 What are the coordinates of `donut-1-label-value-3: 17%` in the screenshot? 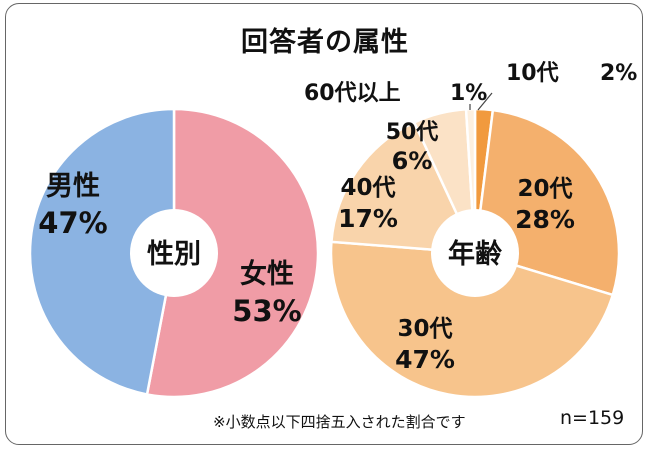 It's located at (368, 218).